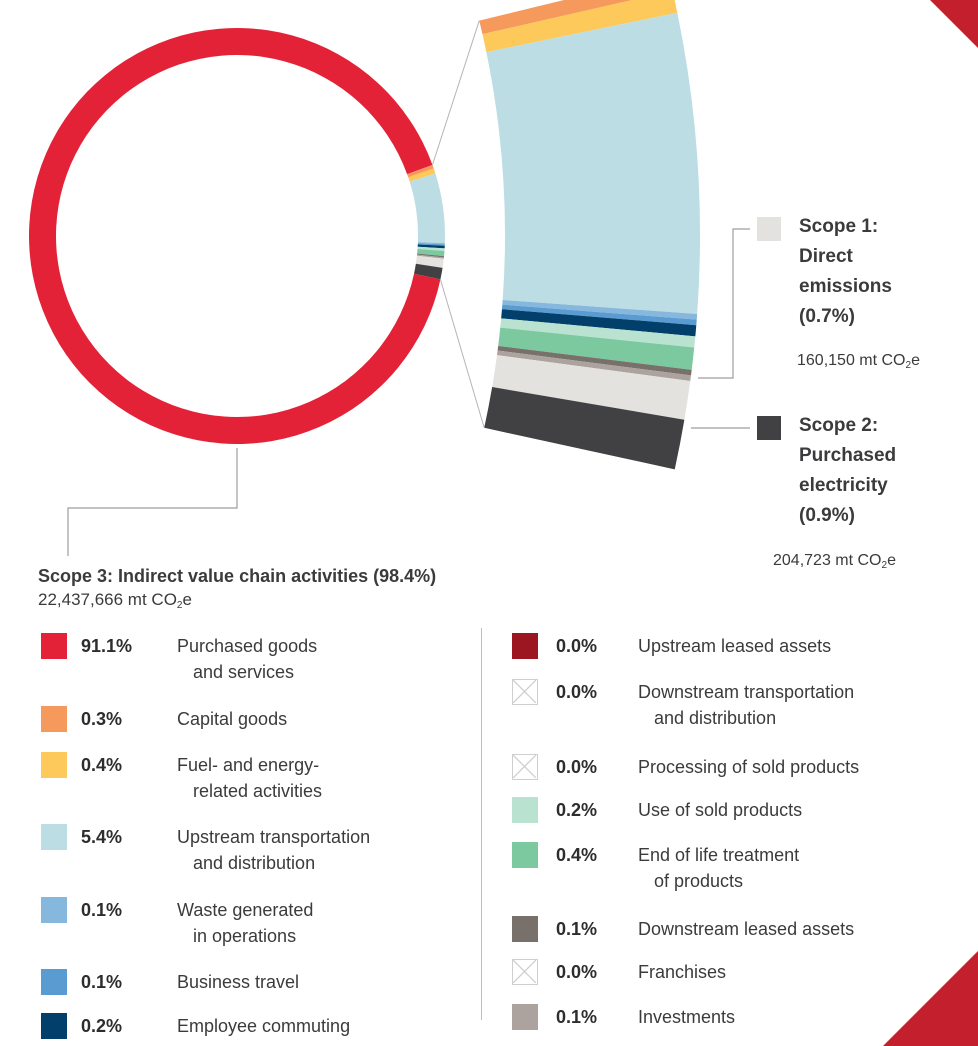 The height and width of the screenshot is (1046, 978). Describe the element at coordinates (839, 226) in the screenshot. I see `scope1-title-line: Scope 1:` at that location.